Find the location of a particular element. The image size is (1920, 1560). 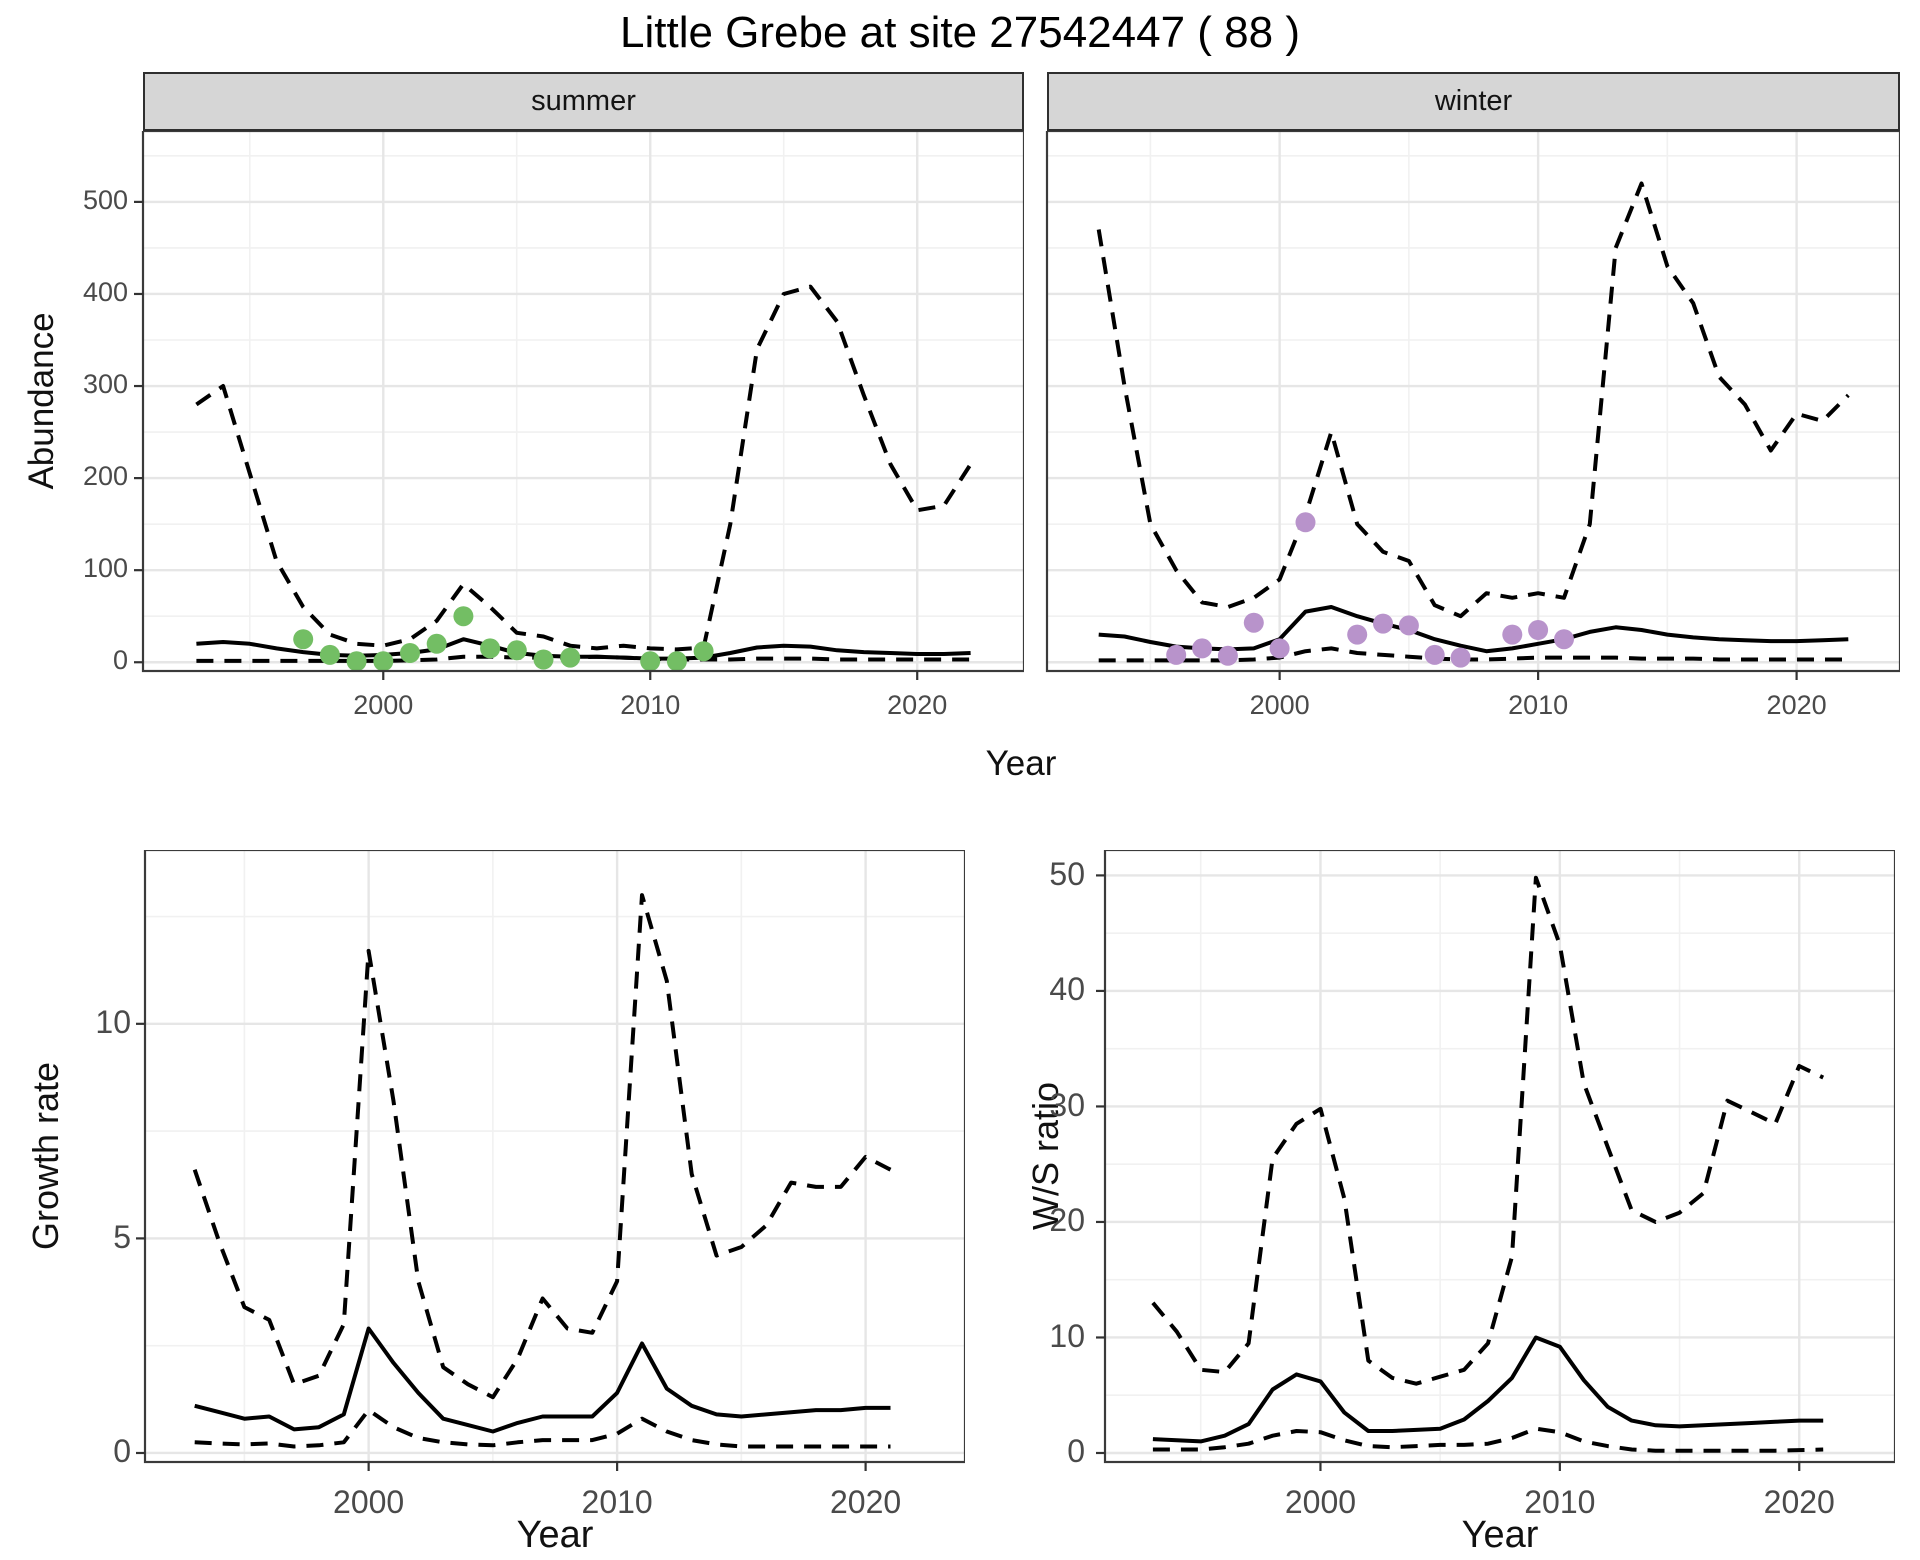

abundance-summer-lower_ci-line is located at coordinates (583, 658).